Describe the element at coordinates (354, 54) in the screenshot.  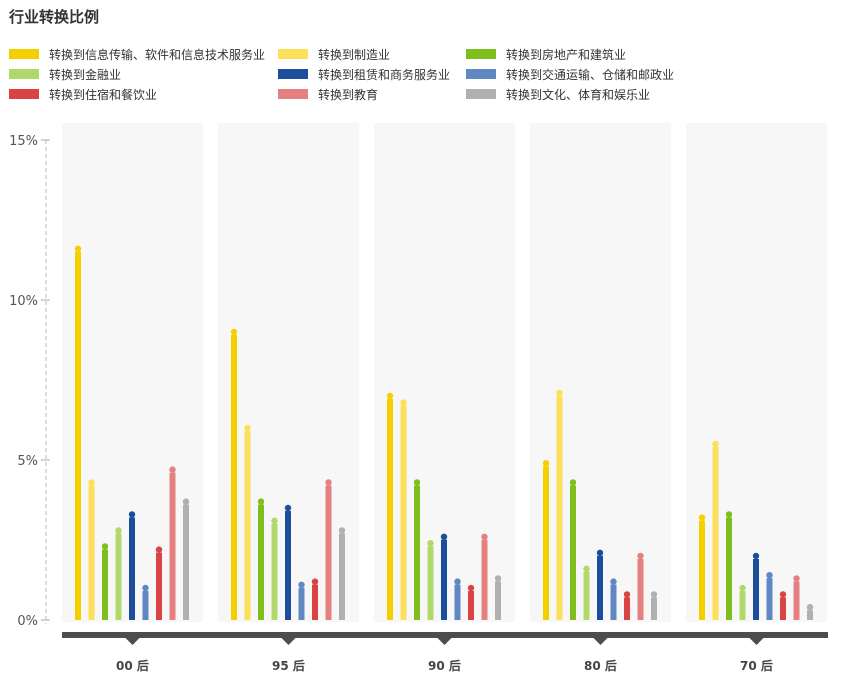
I see `legend-label: 转换到制造业` at that location.